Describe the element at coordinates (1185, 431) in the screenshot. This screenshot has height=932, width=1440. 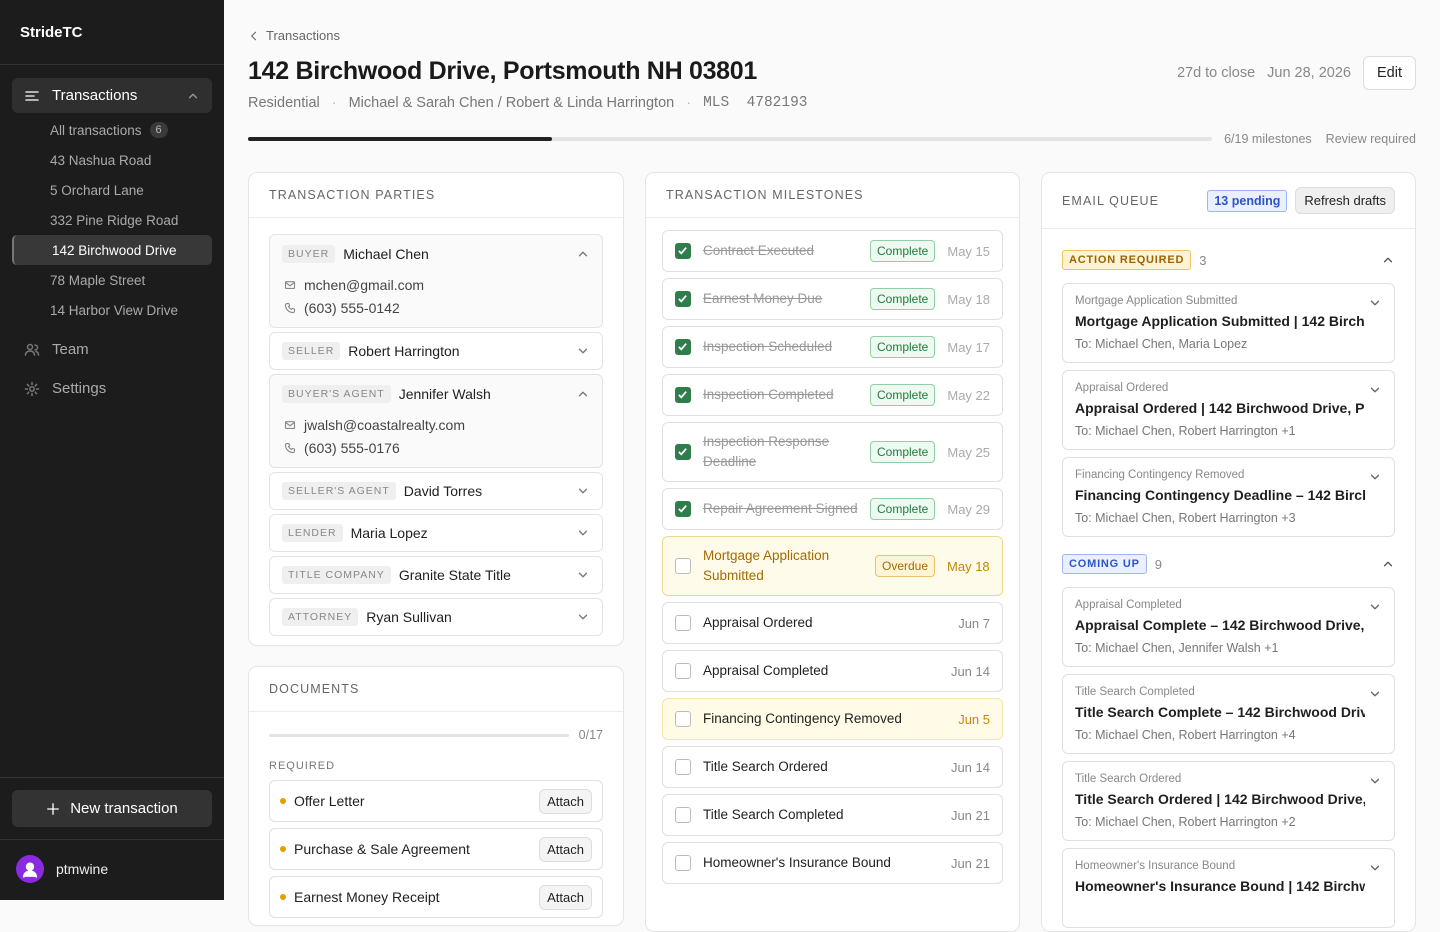
I see `email-recipients: To: Michael Chen, Robert Harrington +1` at that location.